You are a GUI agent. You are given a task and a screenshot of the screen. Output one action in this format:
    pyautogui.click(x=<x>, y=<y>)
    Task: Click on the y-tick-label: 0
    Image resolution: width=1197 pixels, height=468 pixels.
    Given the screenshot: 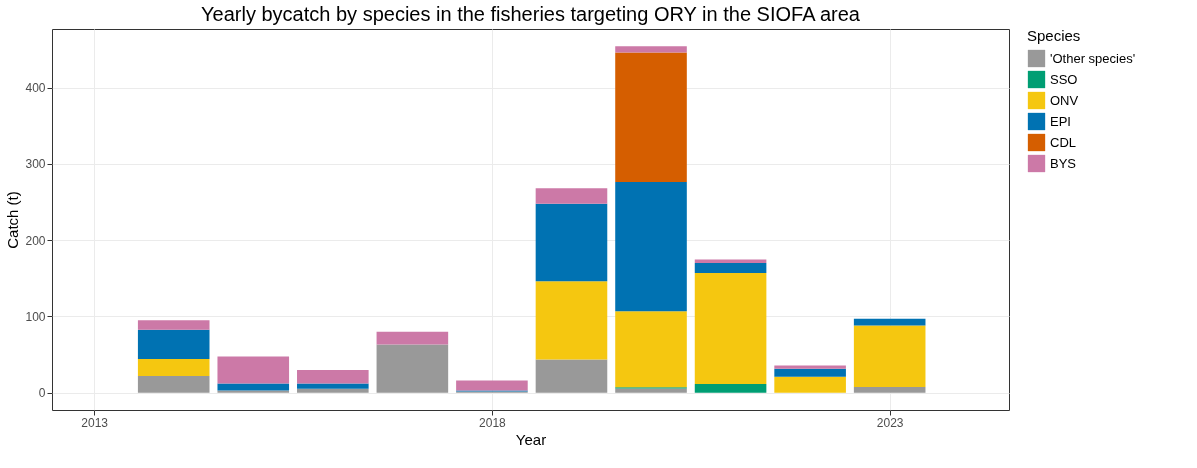 What is the action you would take?
    pyautogui.click(x=42, y=393)
    